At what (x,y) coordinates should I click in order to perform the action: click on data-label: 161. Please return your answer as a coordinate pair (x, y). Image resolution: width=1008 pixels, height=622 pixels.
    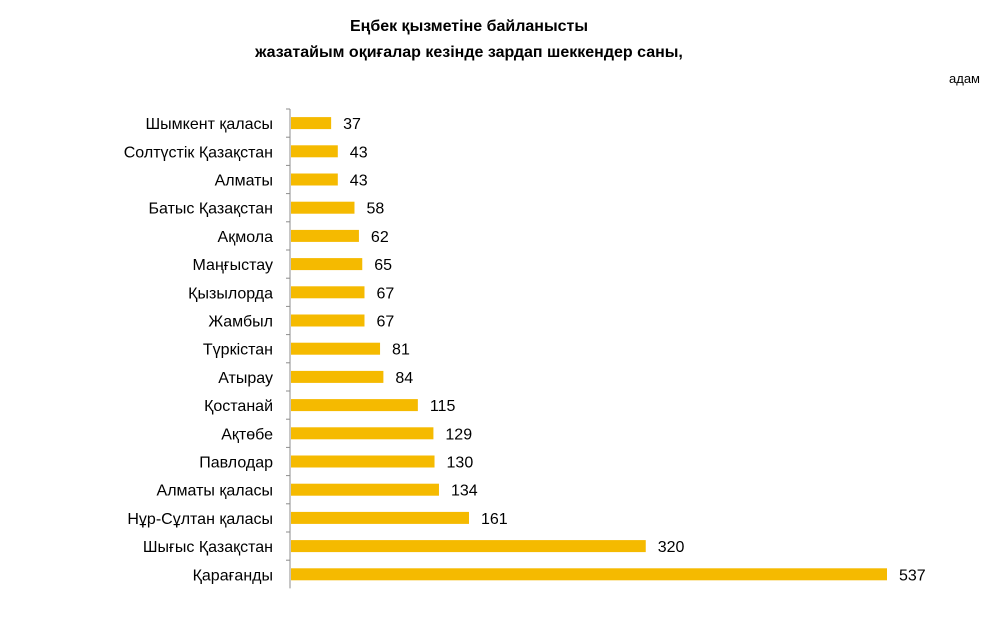
    Looking at the image, I should click on (494, 519).